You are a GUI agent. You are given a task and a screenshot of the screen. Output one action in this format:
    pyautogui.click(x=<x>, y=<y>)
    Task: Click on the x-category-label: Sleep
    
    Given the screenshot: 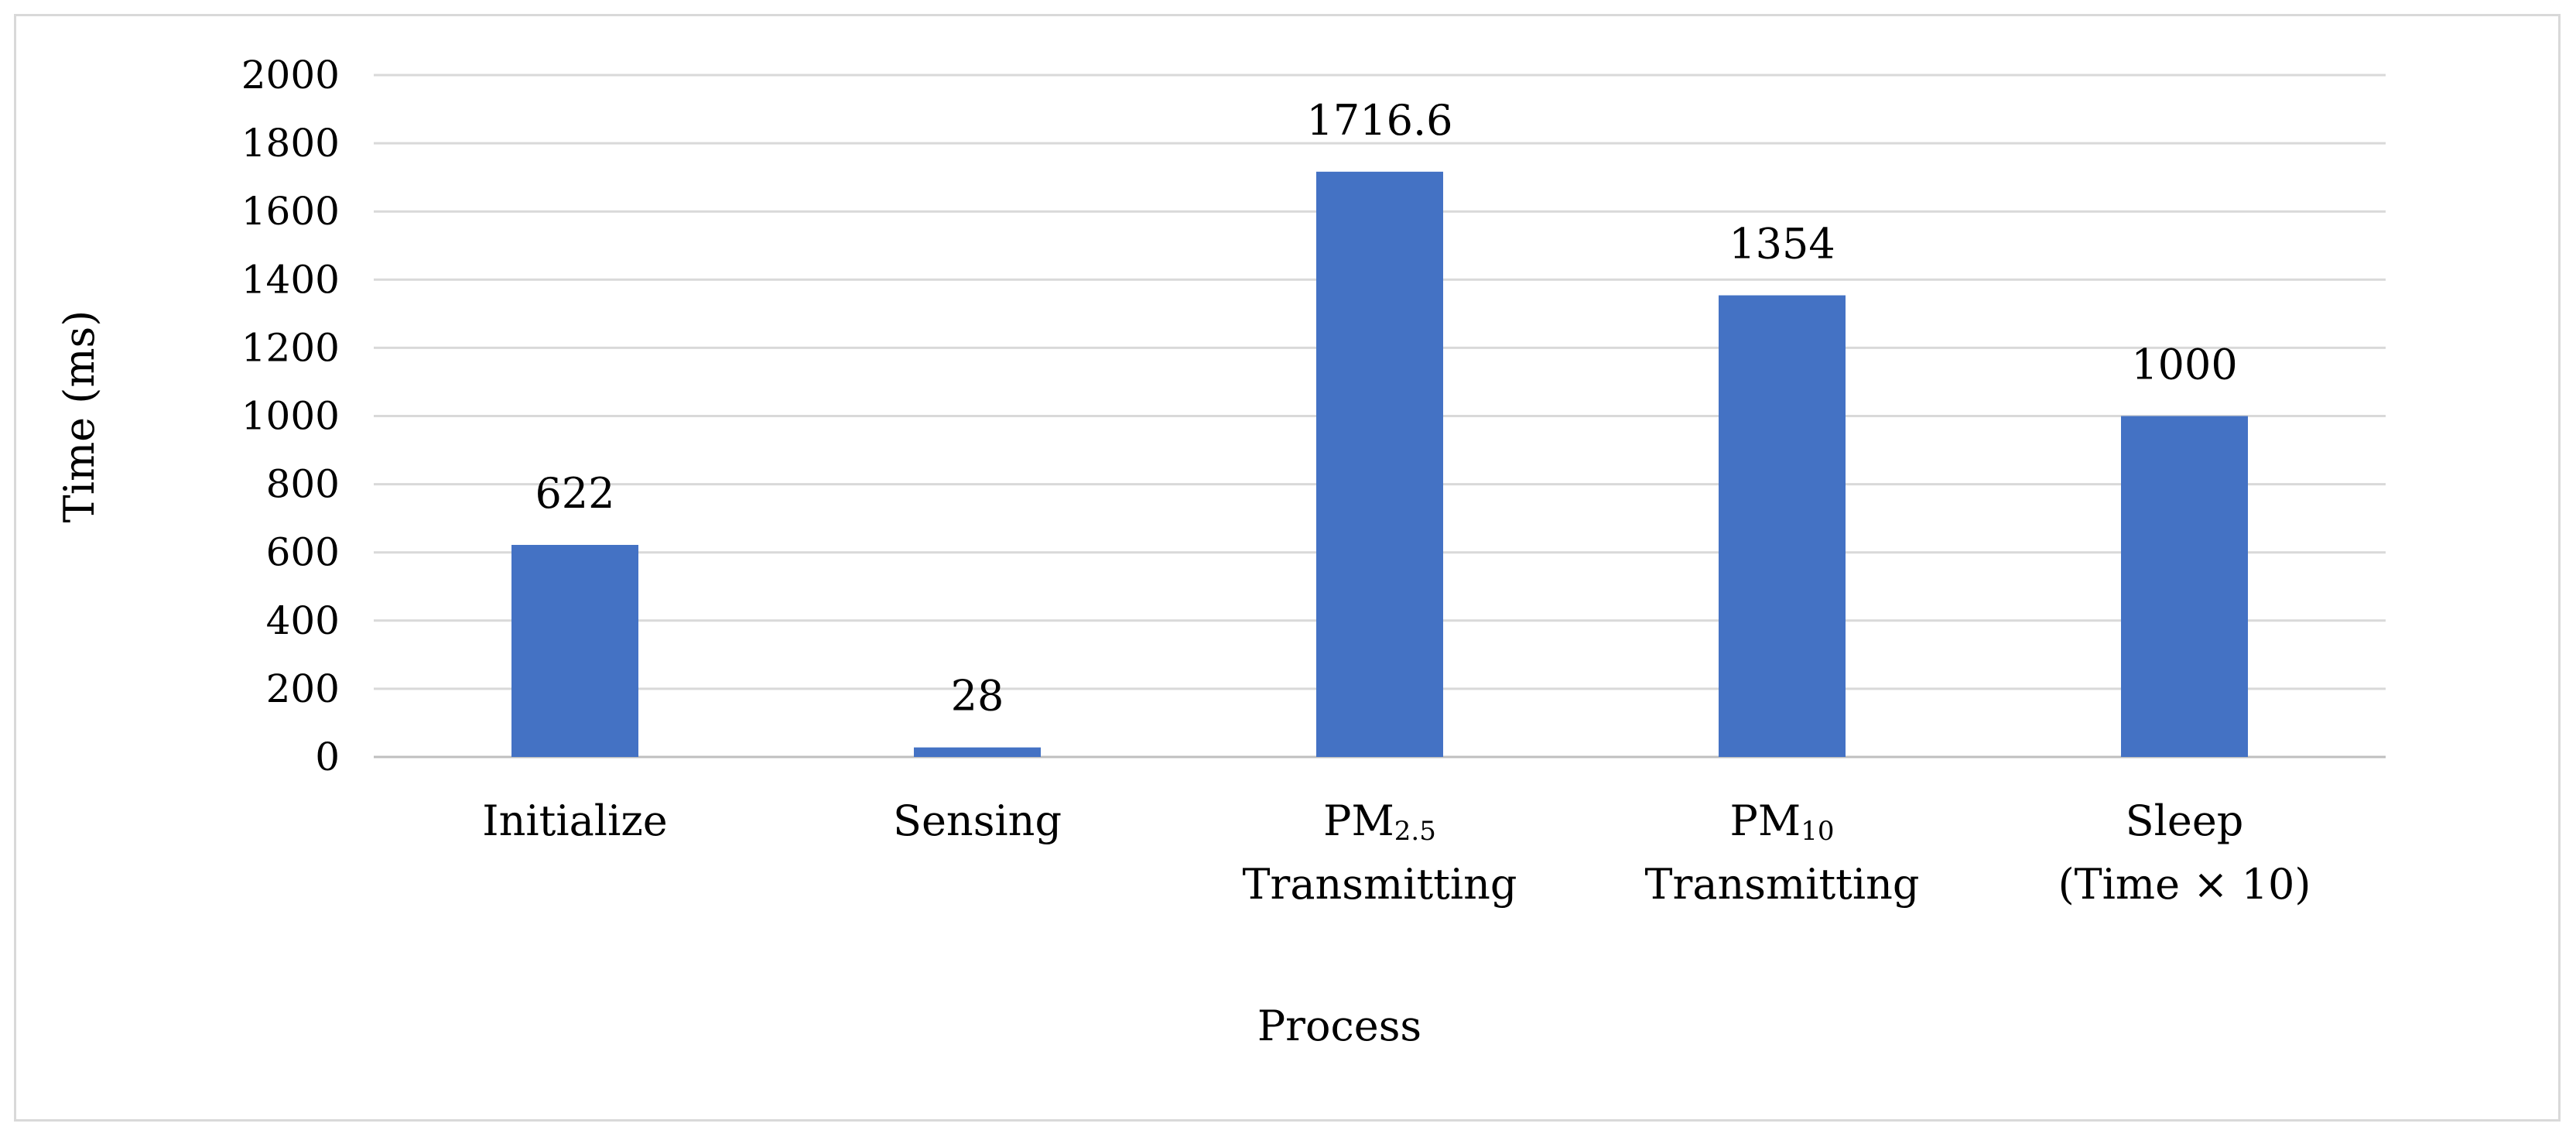 What is the action you would take?
    pyautogui.click(x=2185, y=820)
    